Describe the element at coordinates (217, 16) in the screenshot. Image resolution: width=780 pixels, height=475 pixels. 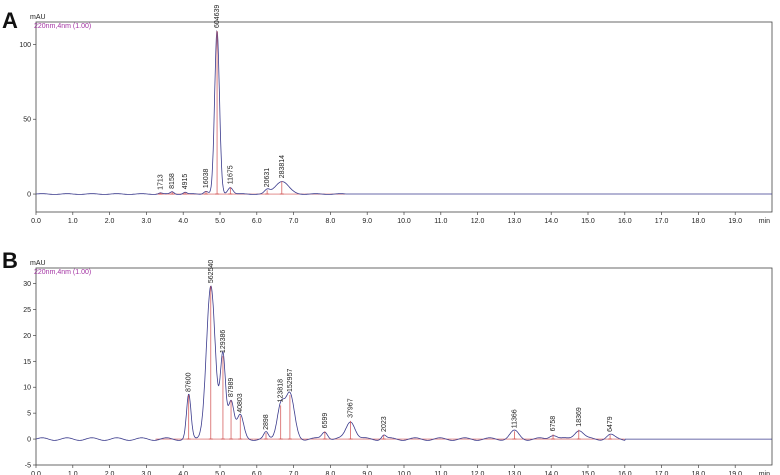
I see `peak-area-label: 604639` at that location.